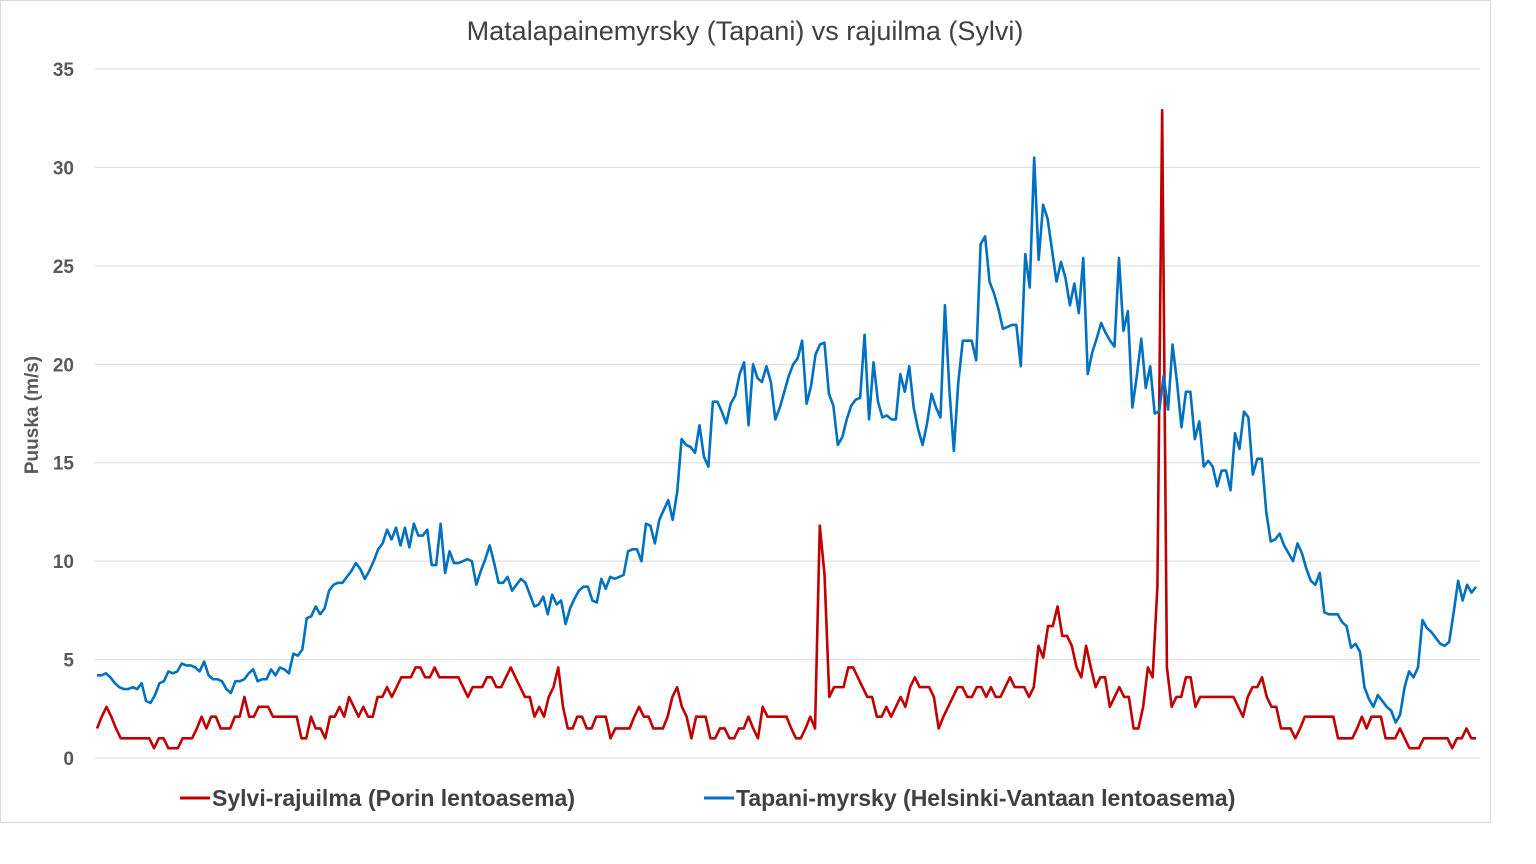 Image resolution: width=1536 pixels, height=864 pixels. I want to click on legend-label-sylvi: Sylvi-rajuilma (Porin lentoasema), so click(393, 798).